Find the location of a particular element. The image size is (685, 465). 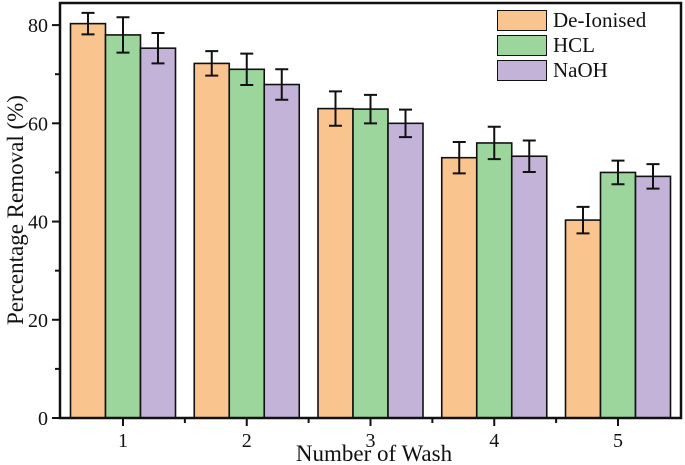

y-axis-tick-label: 40 is located at coordinates (38, 223).